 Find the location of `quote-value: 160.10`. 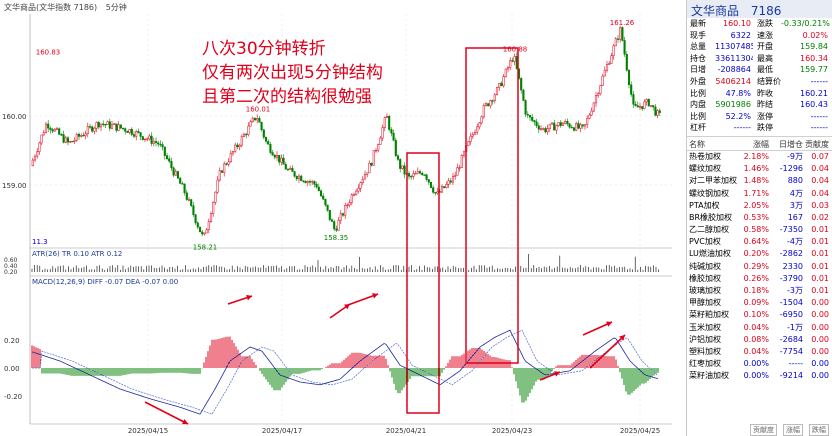

quote-value: 160.10 is located at coordinates (737, 23).